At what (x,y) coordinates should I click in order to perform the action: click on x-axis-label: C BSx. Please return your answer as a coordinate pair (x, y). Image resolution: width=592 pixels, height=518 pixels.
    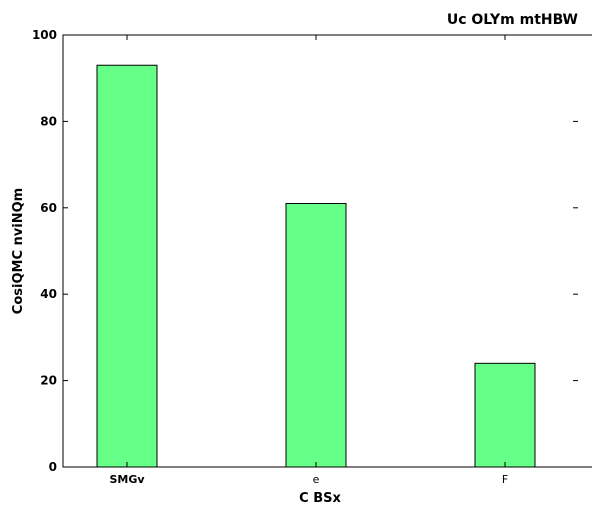
    Looking at the image, I should click on (320, 498).